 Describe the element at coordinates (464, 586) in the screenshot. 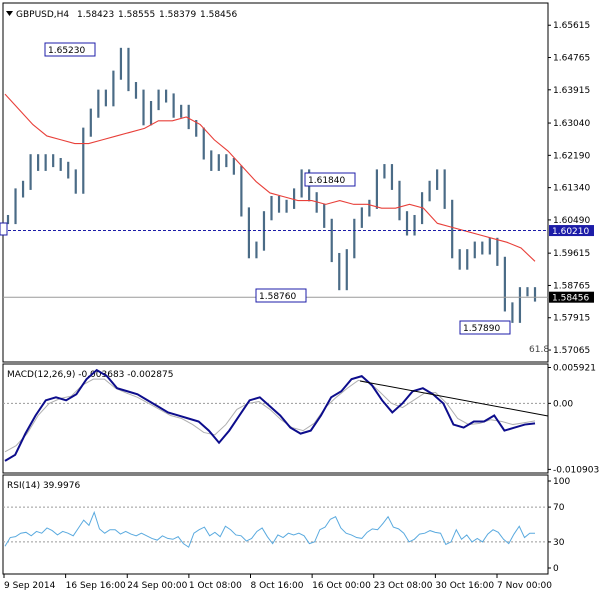

I see `time-tick-label: 30 Oct 16:00` at that location.